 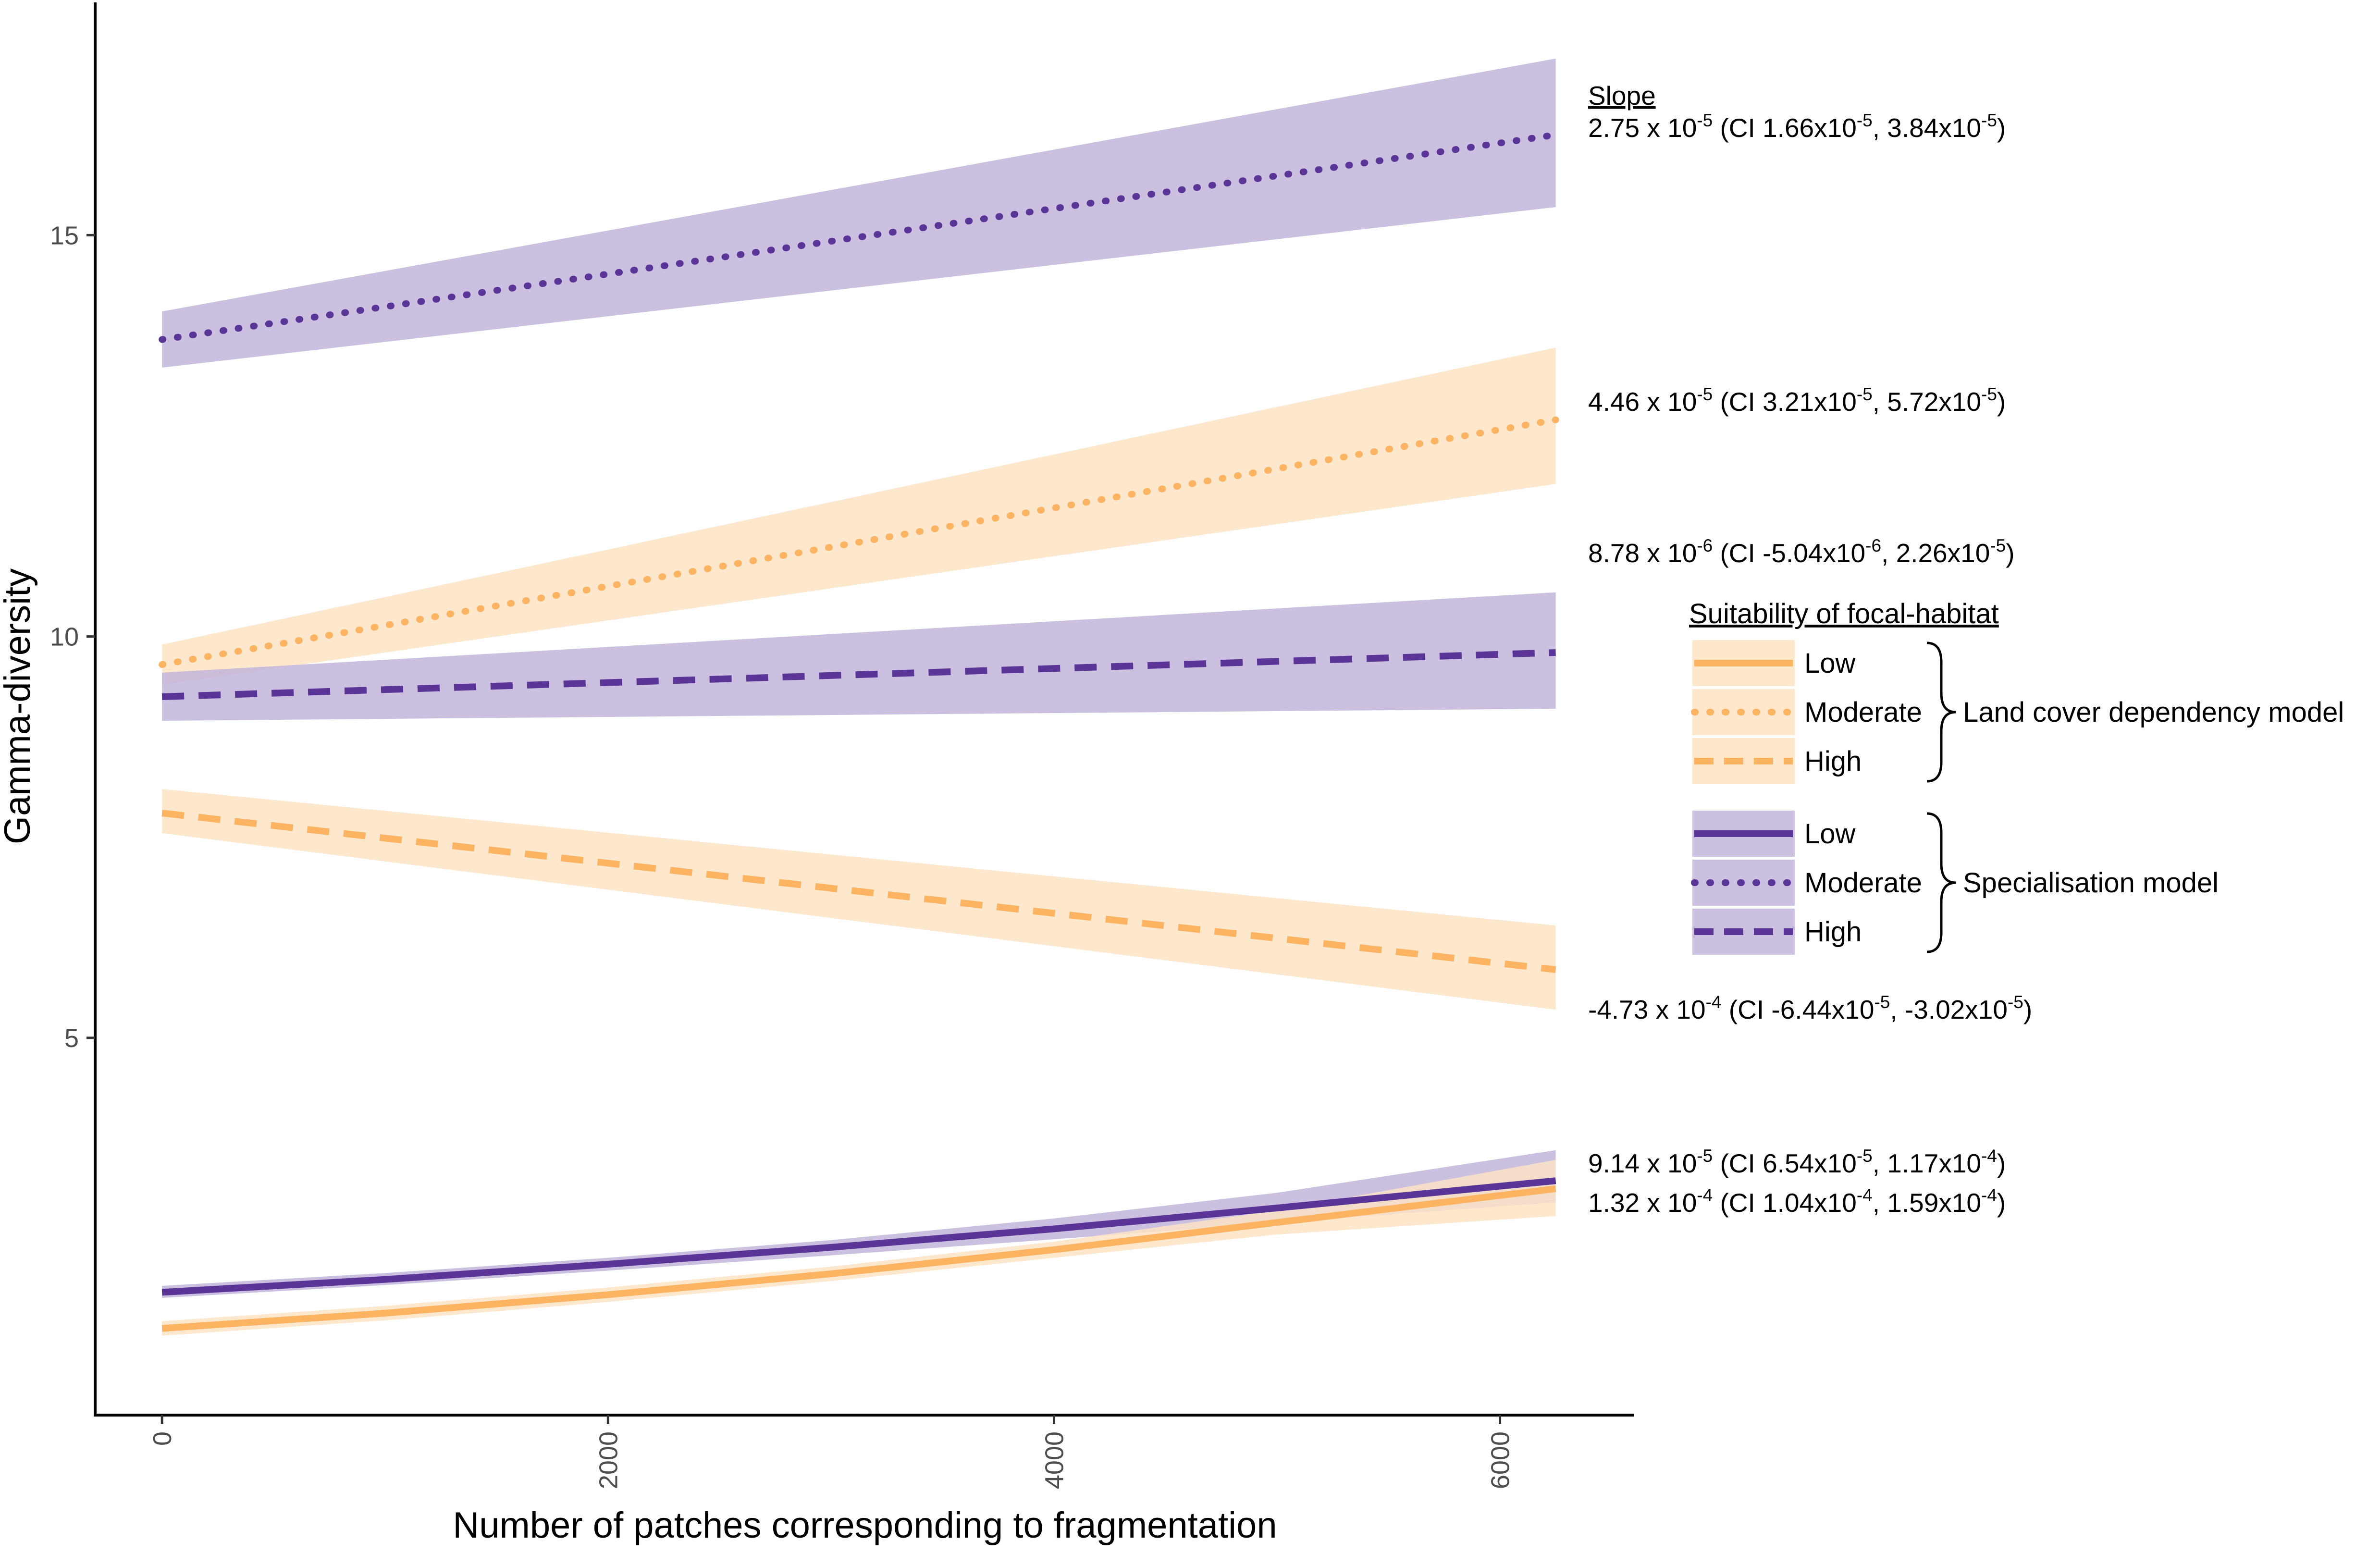 What do you see at coordinates (1785, 402) in the screenshot?
I see `slope-text: (CI 3.21x10` at bounding box center [1785, 402].